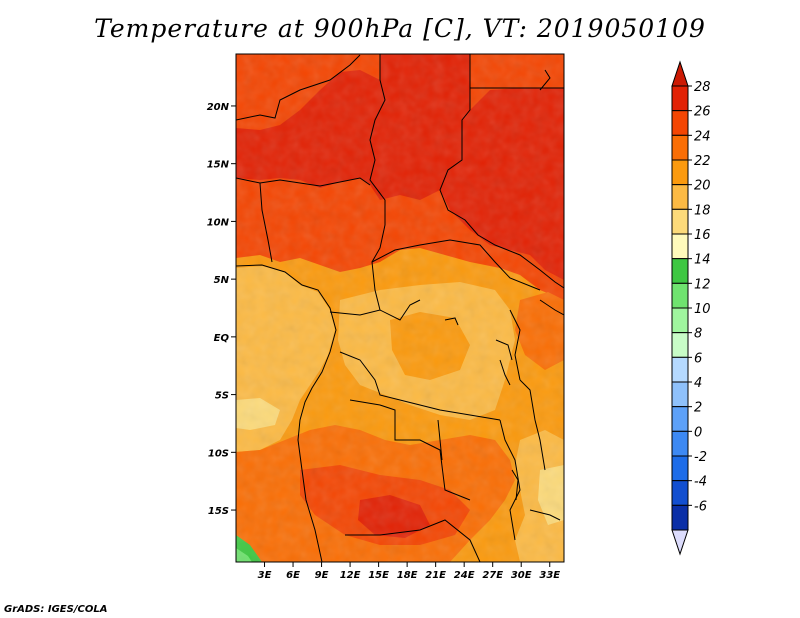 Image resolution: width=800 pixels, height=618 pixels. I want to click on colorbar-label: -2, so click(700, 457).